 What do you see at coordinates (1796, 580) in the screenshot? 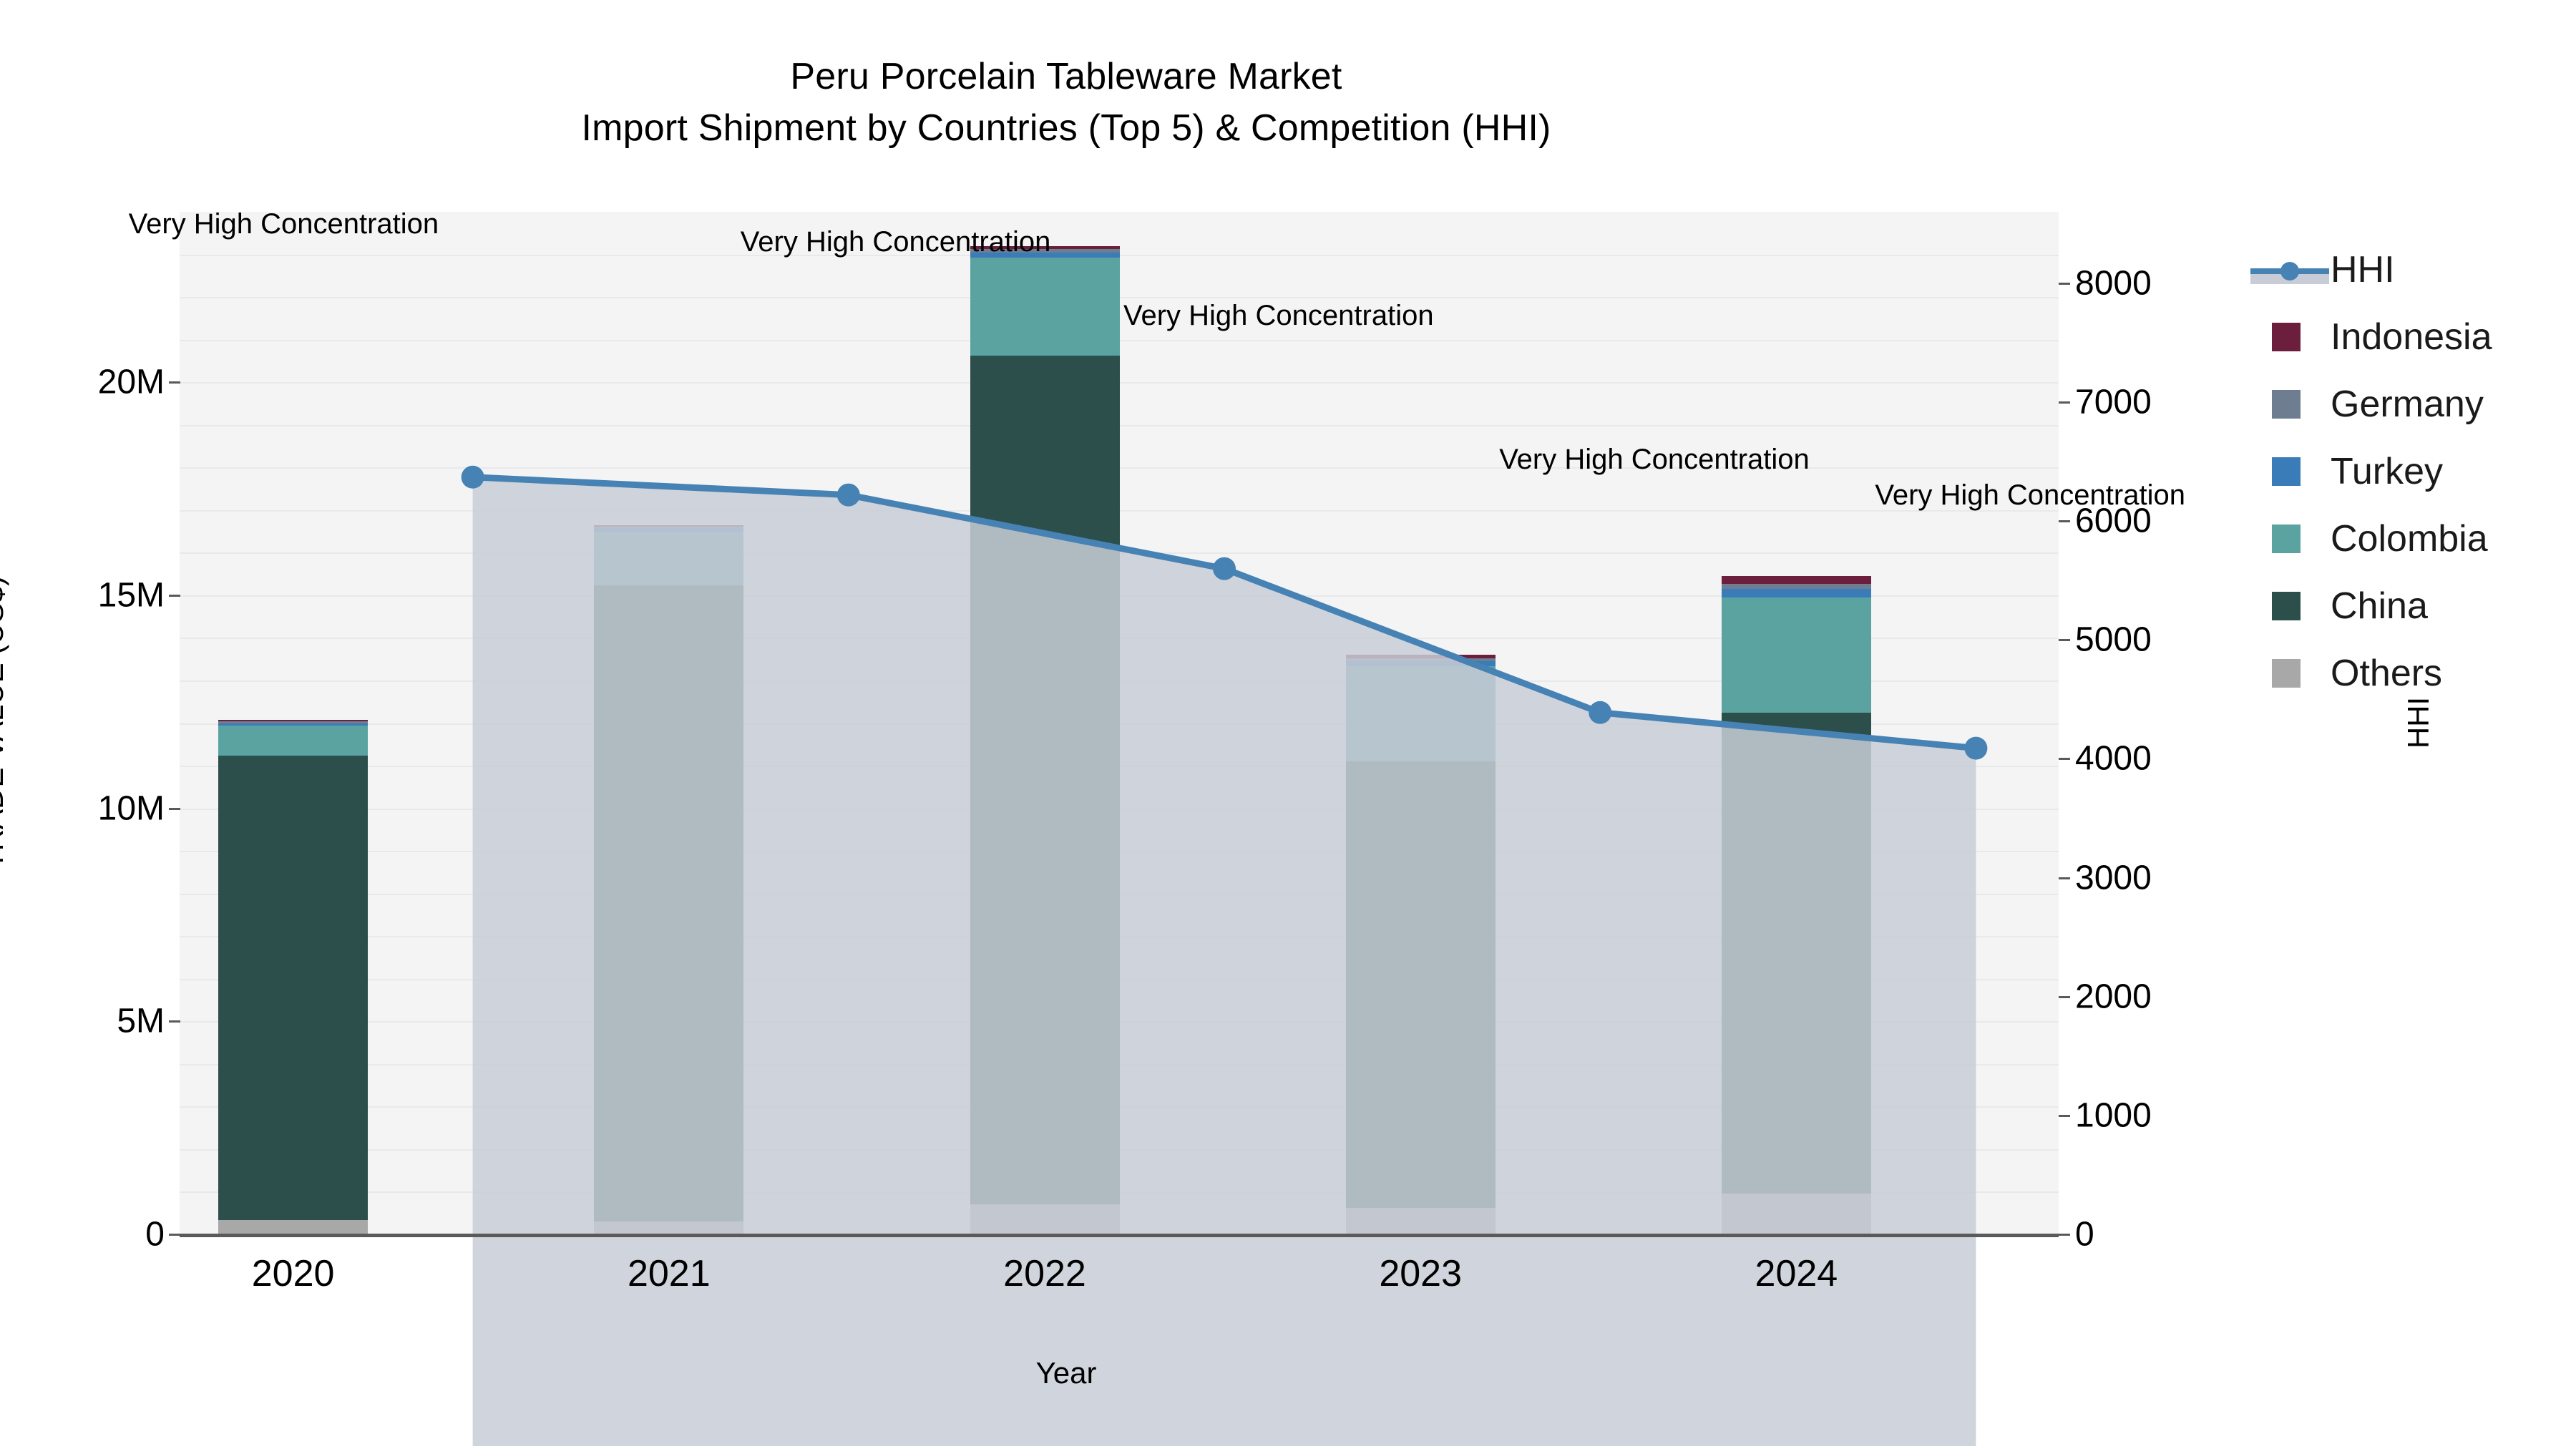
I see `bar-segment-indonesia-2024` at bounding box center [1796, 580].